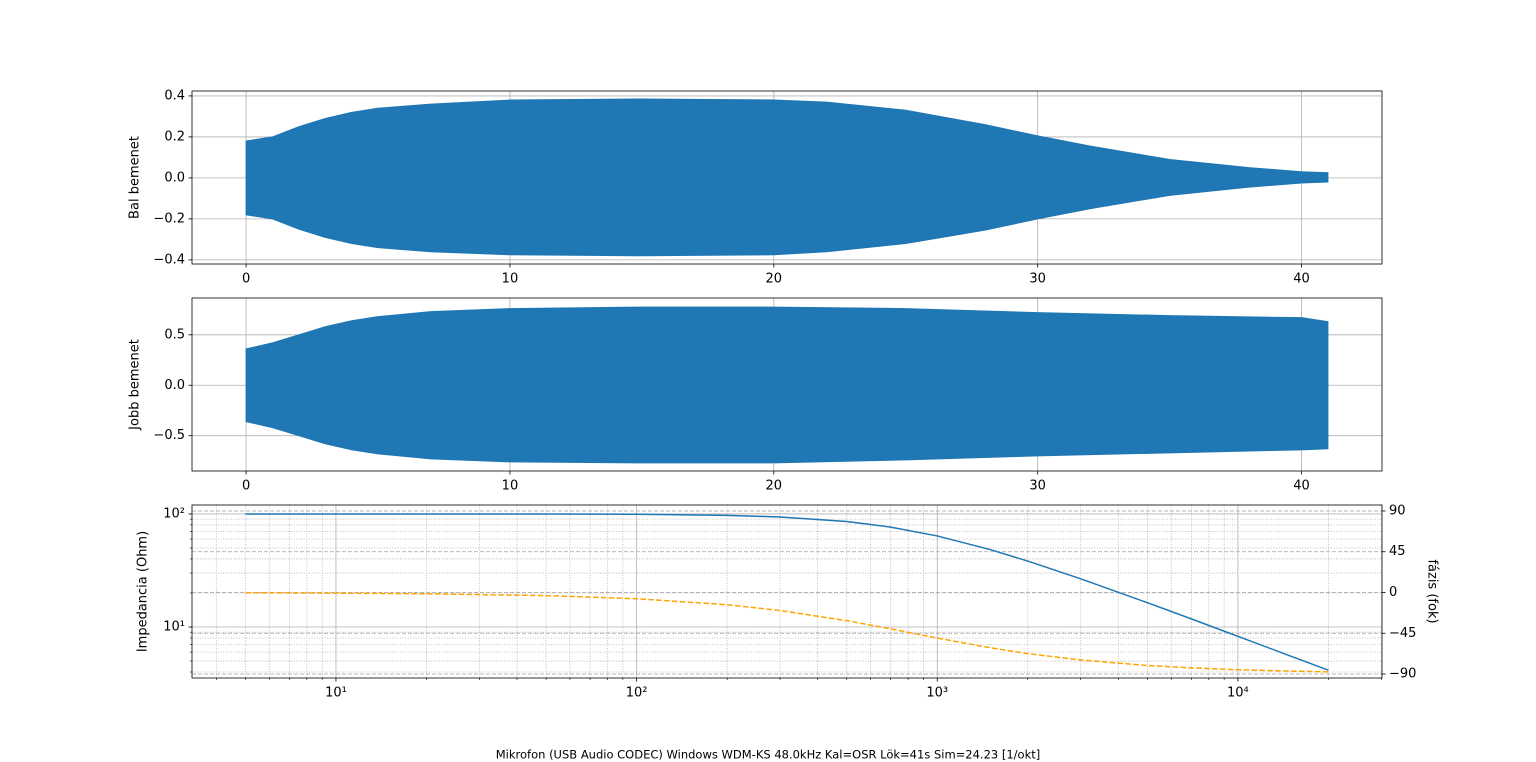  What do you see at coordinates (169, 218) in the screenshot?
I see `y-tick-label: −0.2` at bounding box center [169, 218].